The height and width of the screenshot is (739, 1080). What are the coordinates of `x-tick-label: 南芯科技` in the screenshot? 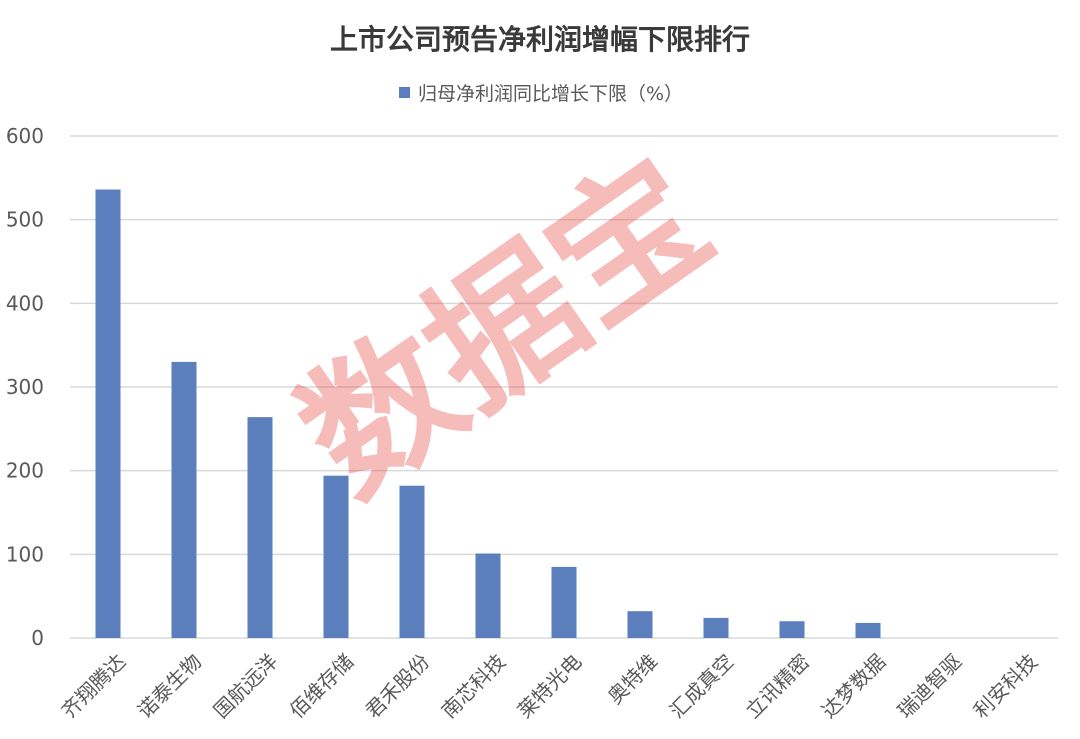 It's located at (474, 686).